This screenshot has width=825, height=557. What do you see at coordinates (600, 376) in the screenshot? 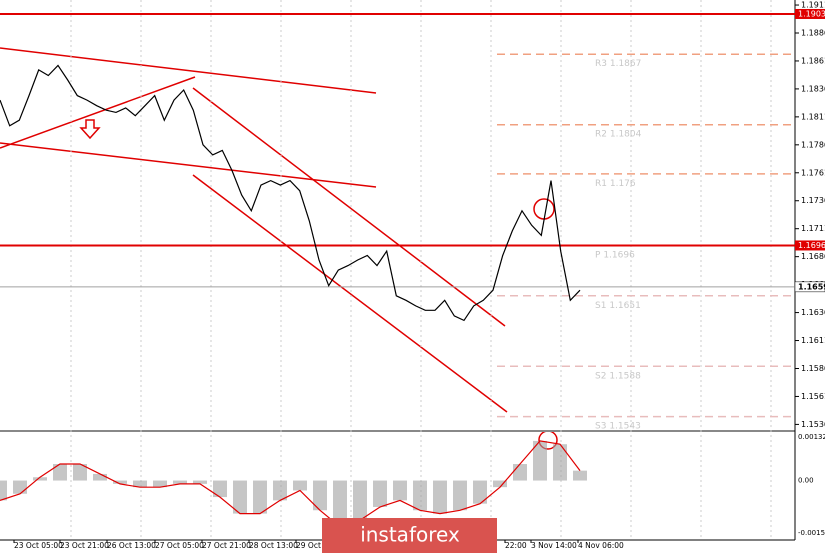
I see `pivot-name: S2` at bounding box center [600, 376].